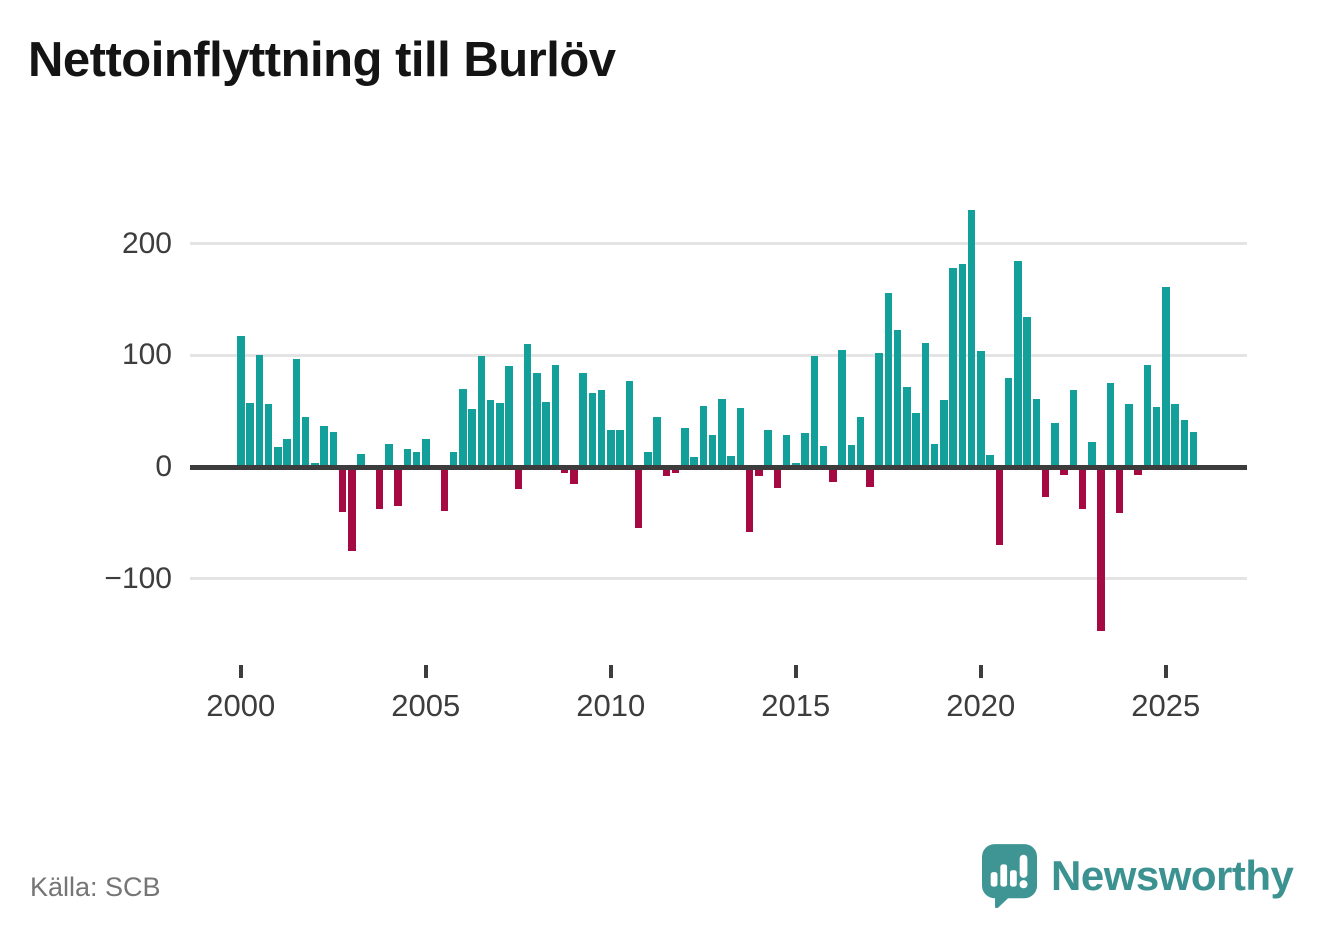 The height and width of the screenshot is (939, 1322). I want to click on bar-2015Q4, so click(823, 456).